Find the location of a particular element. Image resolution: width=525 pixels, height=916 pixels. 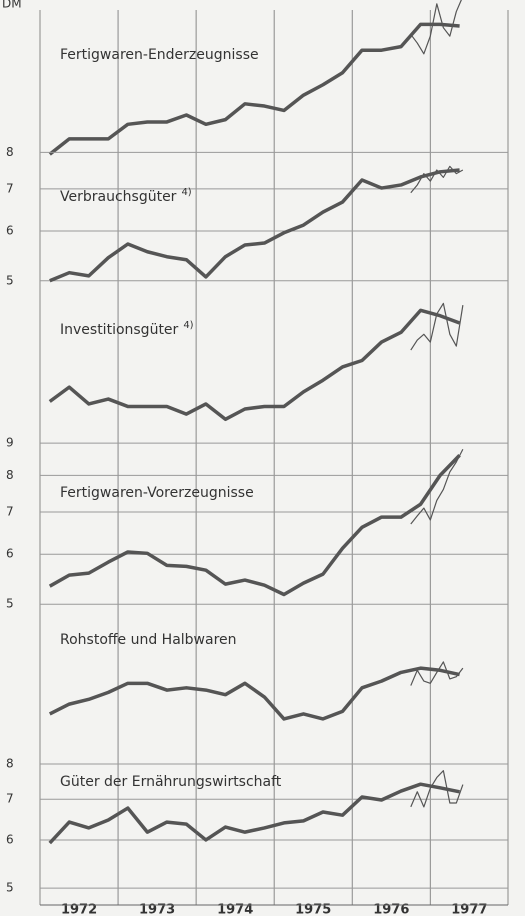

panel-title: Fertigwaren-Vorerzeugnisse is located at coordinates (157, 493).